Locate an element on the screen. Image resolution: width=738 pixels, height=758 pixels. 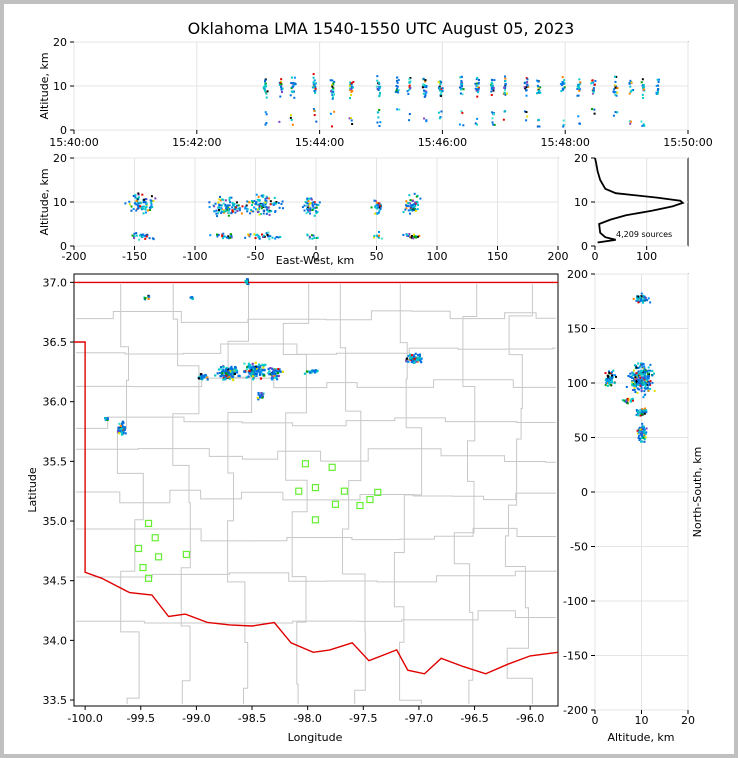
plan-view-ytick-label: 34.0 is located at coordinates (55, 640).